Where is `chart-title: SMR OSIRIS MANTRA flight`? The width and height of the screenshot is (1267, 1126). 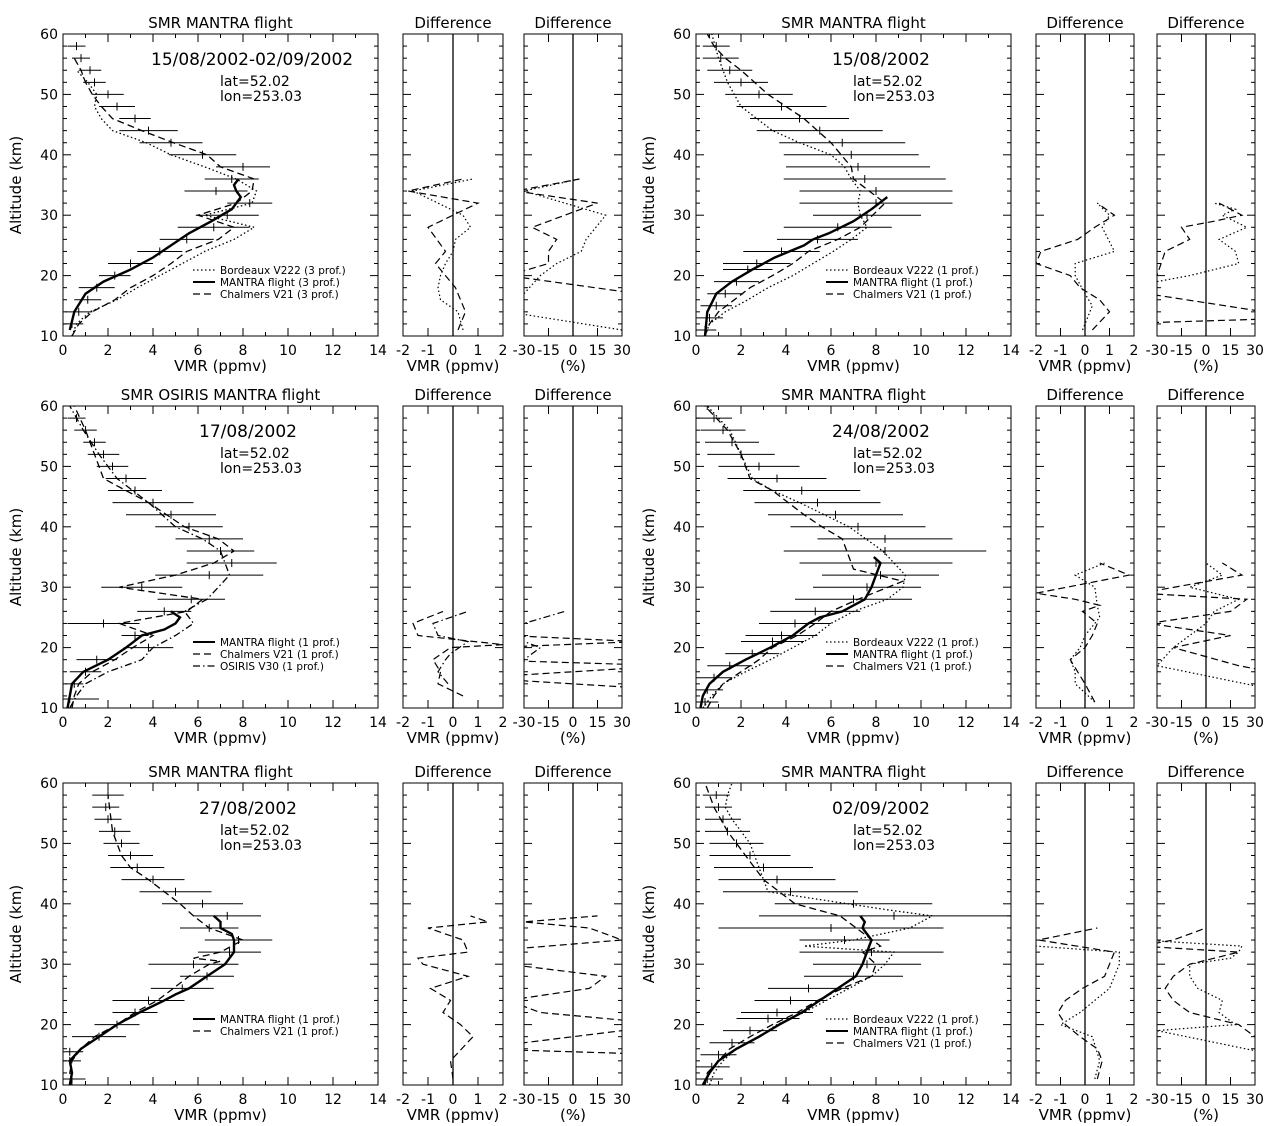 chart-title: SMR OSIRIS MANTRA flight is located at coordinates (221, 395).